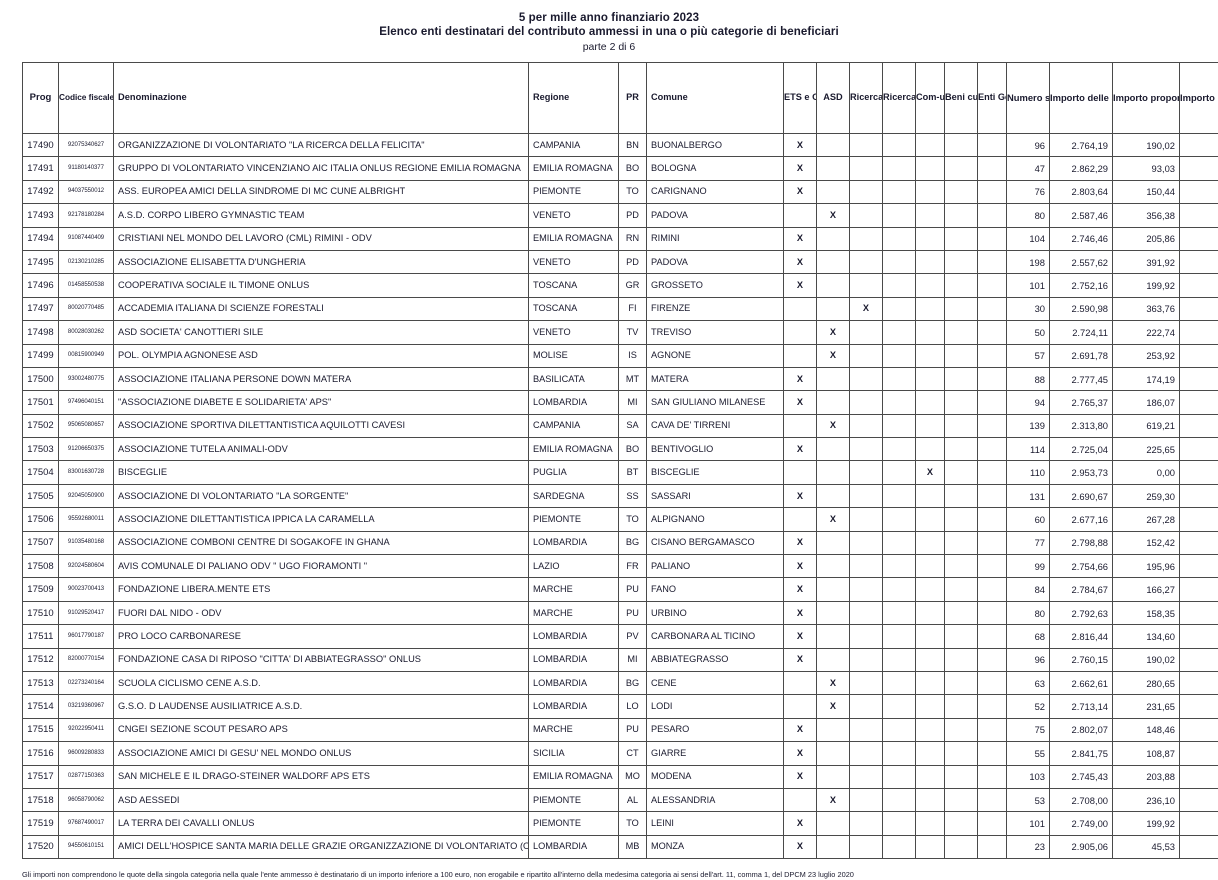 The width and height of the screenshot is (1218, 880). I want to click on cell-importo-scelte-generiche: 231,65, so click(1146, 706).